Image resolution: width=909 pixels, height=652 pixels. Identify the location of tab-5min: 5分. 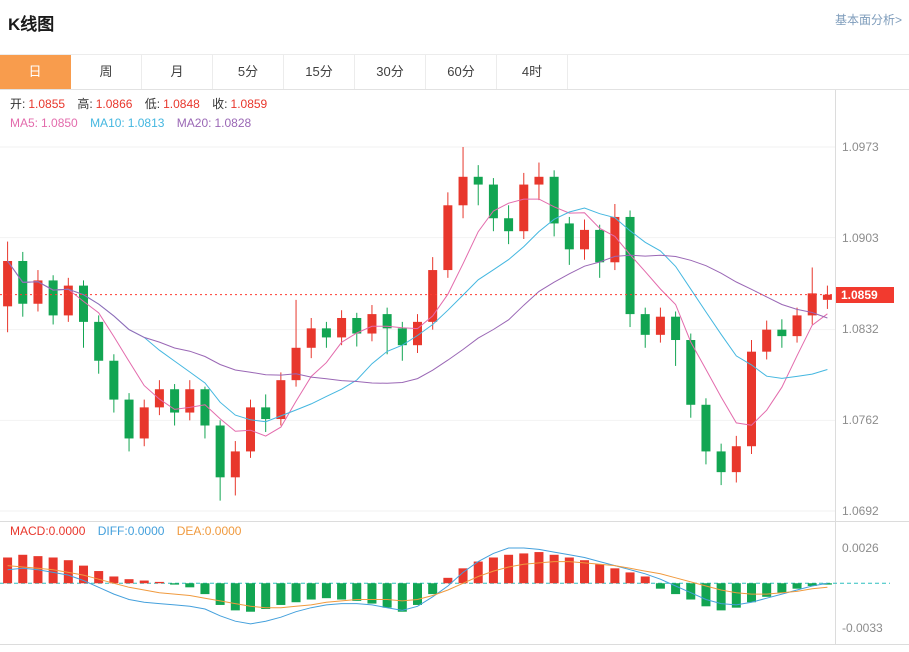
(248, 72).